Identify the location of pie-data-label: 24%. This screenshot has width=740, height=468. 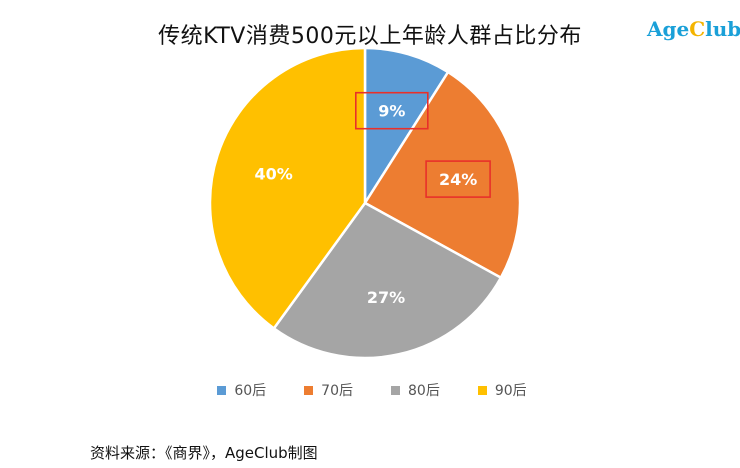
(458, 179).